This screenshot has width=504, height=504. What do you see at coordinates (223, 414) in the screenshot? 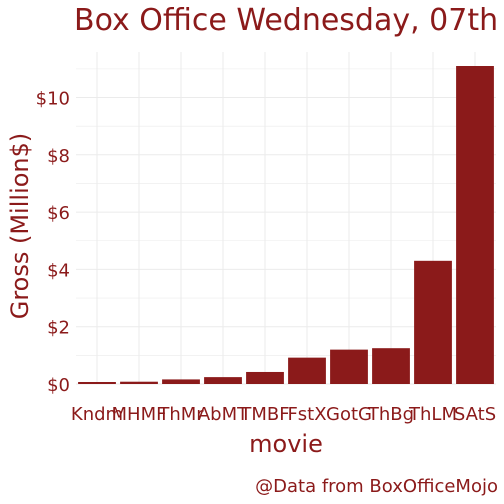
I see `x-tick-label: AbMT` at bounding box center [223, 414].